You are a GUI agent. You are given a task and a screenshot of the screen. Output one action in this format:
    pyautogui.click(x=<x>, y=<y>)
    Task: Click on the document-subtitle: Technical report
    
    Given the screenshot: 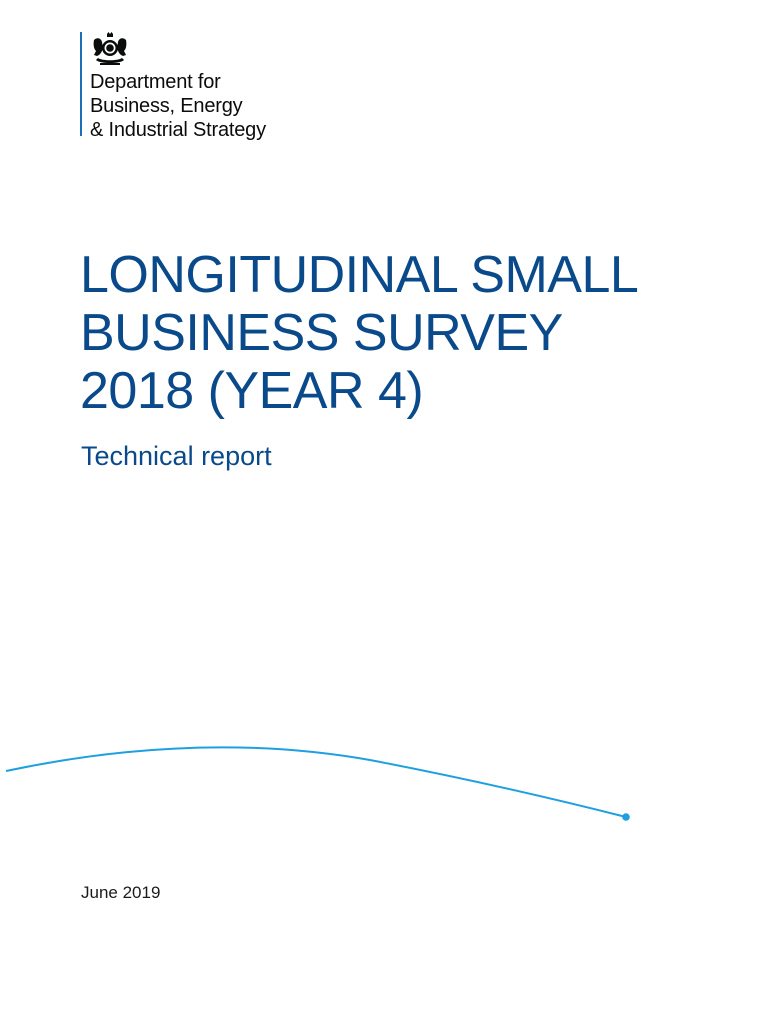 What is the action you would take?
    pyautogui.click(x=176, y=456)
    